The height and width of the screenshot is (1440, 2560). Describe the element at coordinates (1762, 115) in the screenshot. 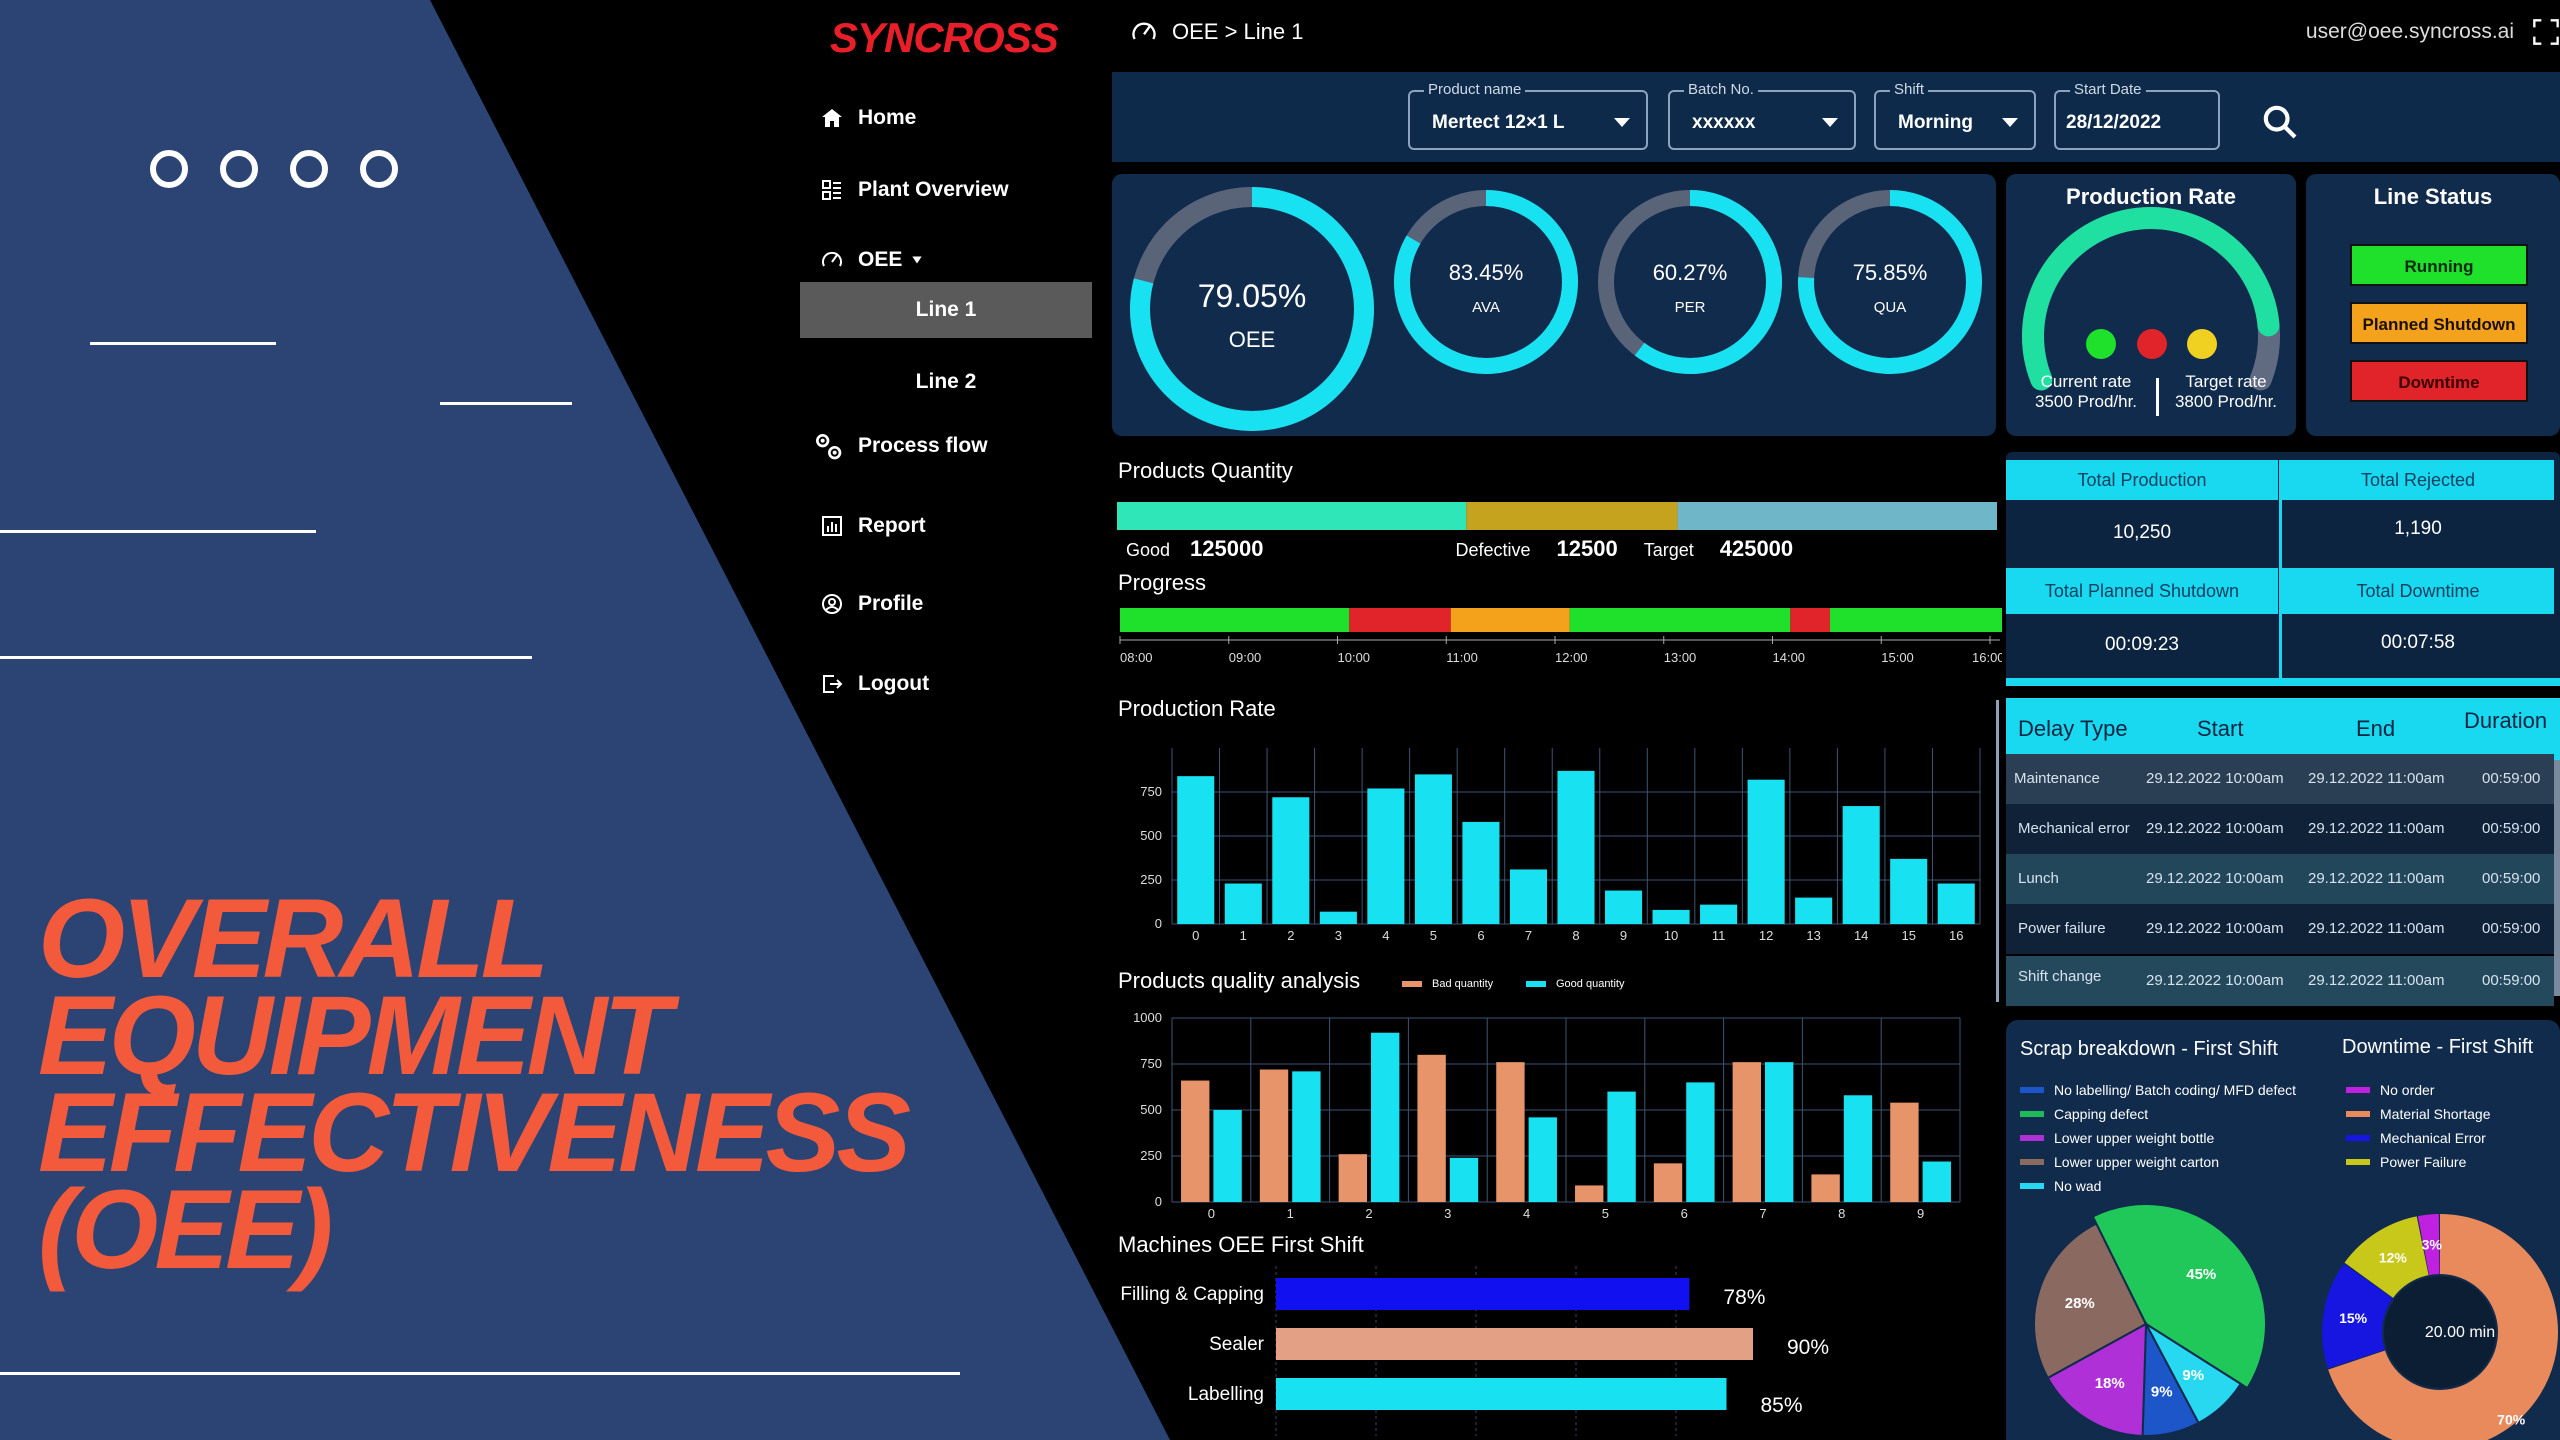

I see `batch-select: Batch No. xxxxxx` at that location.